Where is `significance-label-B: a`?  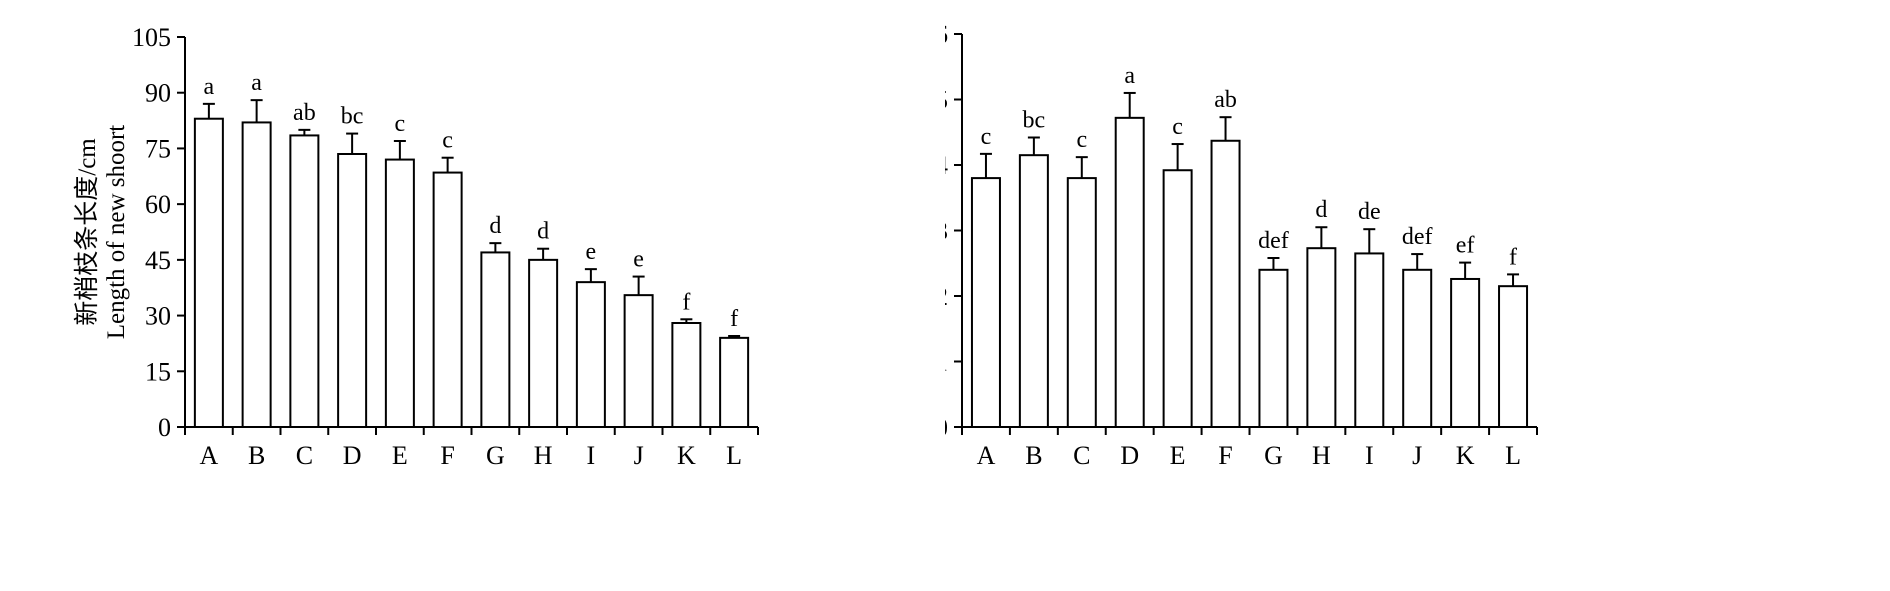 significance-label-B: a is located at coordinates (256, 83).